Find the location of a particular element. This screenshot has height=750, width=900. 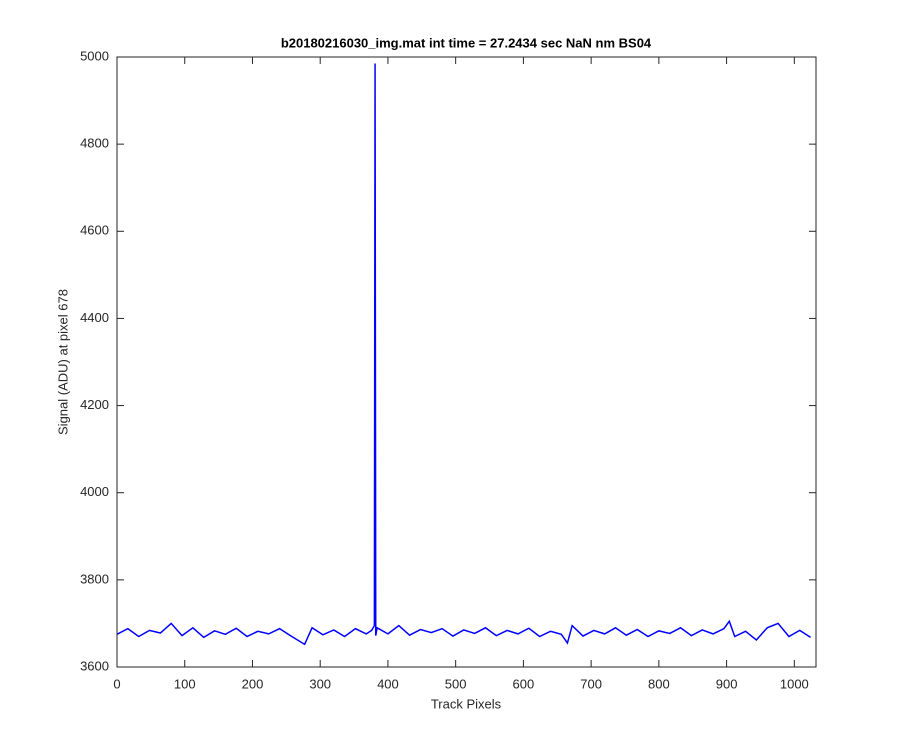

y-tick-label: 3800 is located at coordinates (94, 578).